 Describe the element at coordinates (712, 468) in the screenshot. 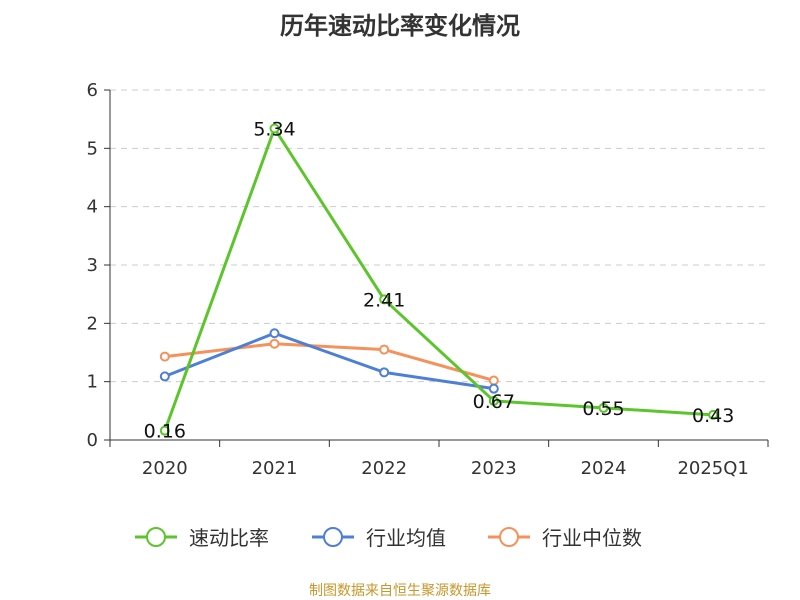

I see `x-tick-label: 2025Q1` at that location.